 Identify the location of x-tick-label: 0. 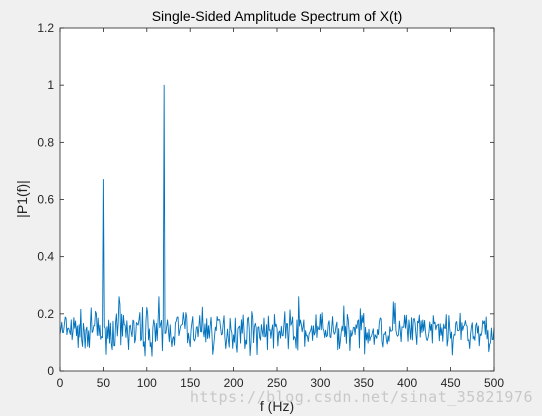
(60, 383).